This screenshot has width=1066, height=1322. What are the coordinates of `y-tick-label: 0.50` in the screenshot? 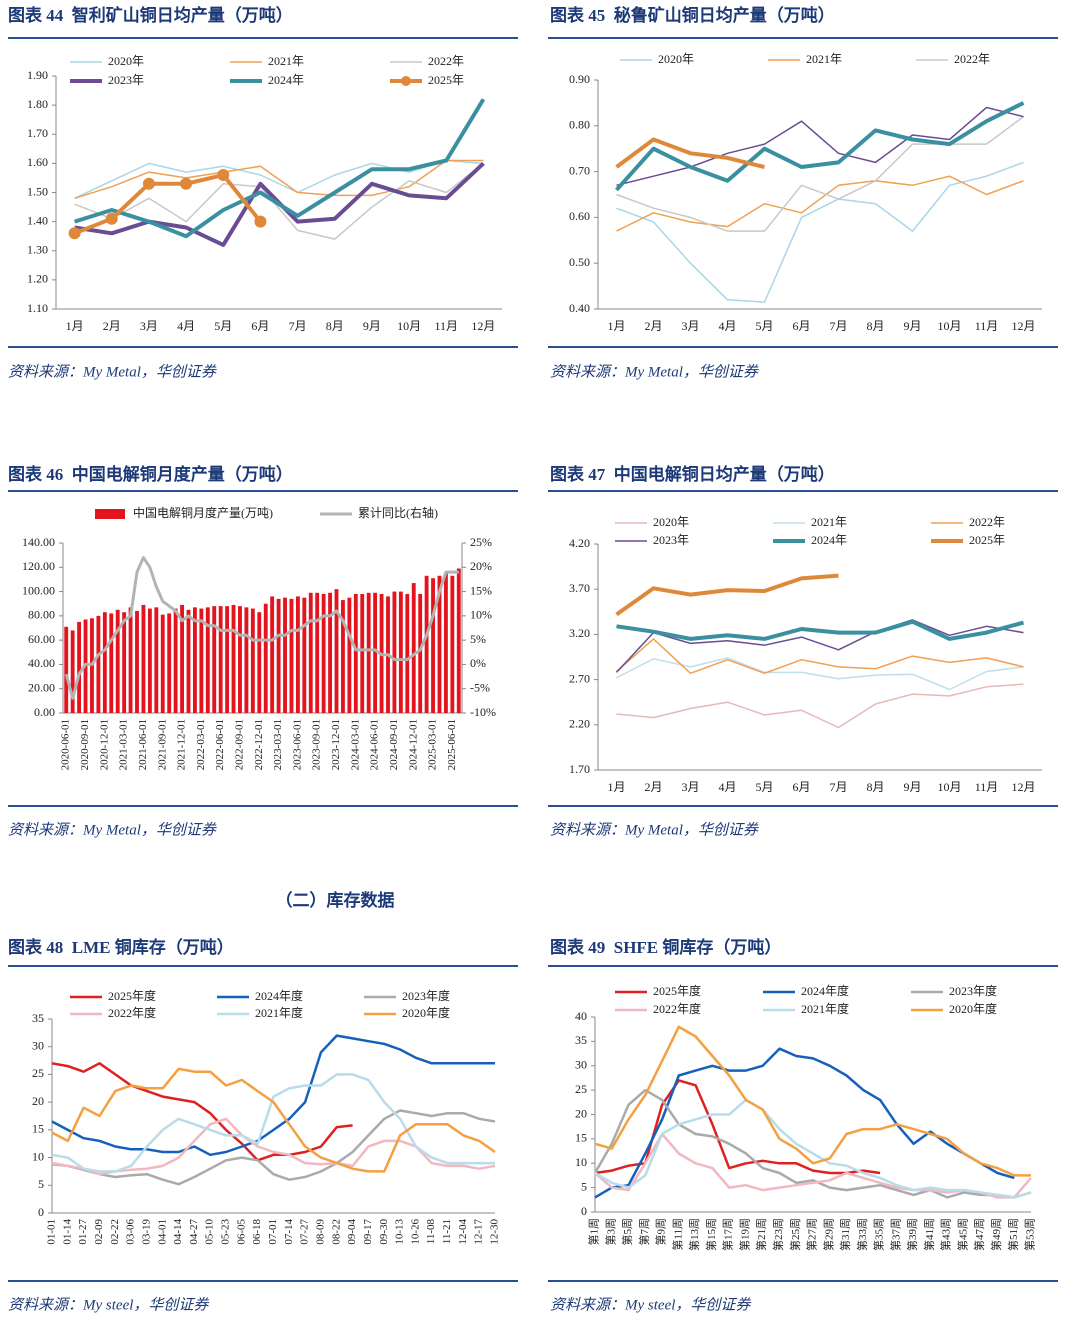 It's located at (579, 262).